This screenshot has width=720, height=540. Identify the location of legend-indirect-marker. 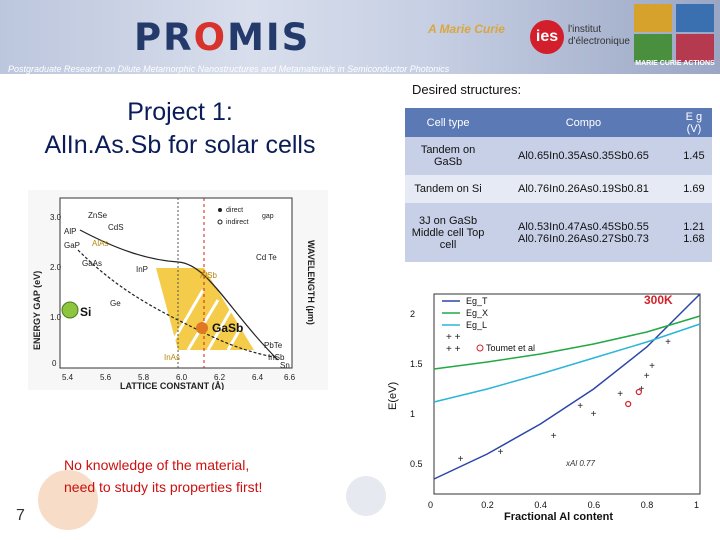
(220, 222).